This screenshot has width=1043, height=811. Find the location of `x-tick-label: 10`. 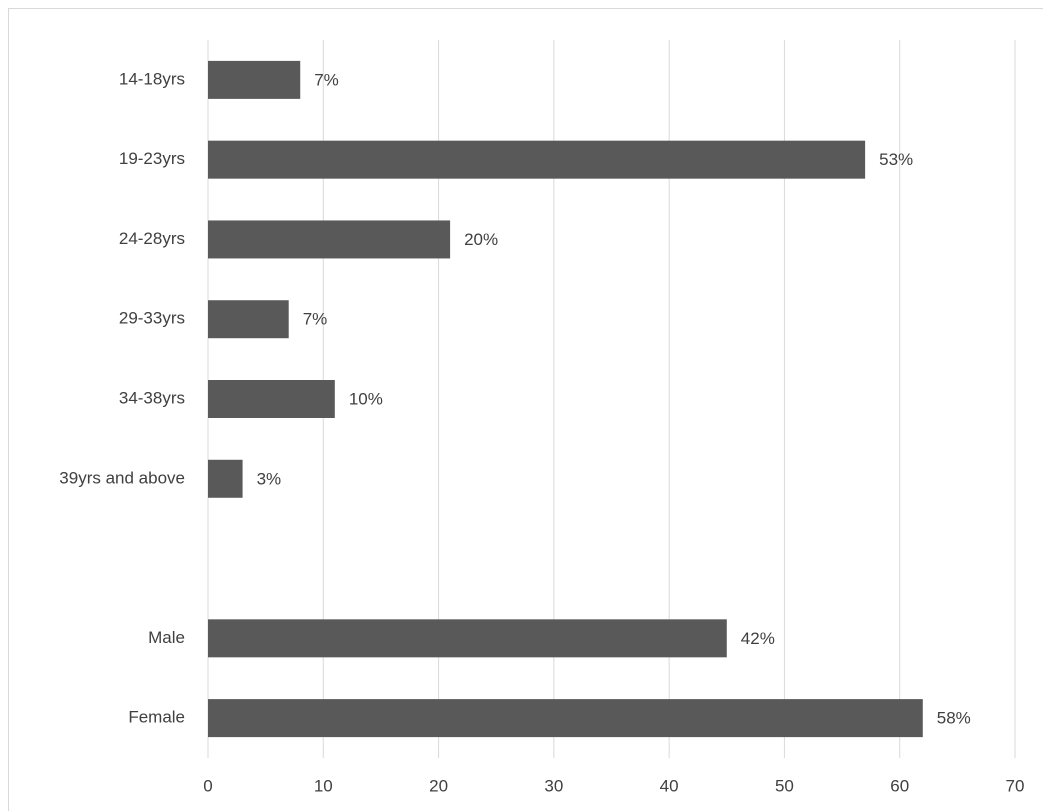

x-tick-label: 10 is located at coordinates (323, 785).